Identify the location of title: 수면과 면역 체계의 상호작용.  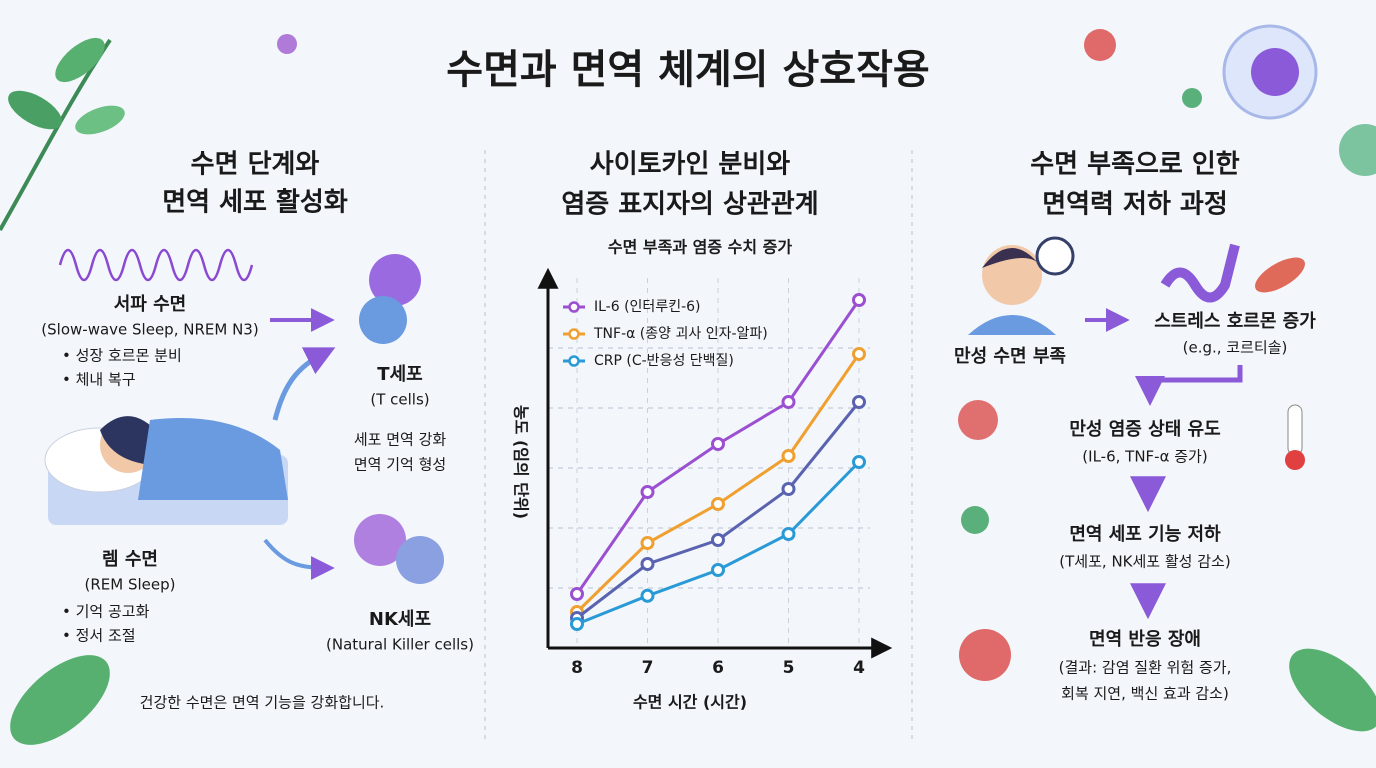
(687, 70).